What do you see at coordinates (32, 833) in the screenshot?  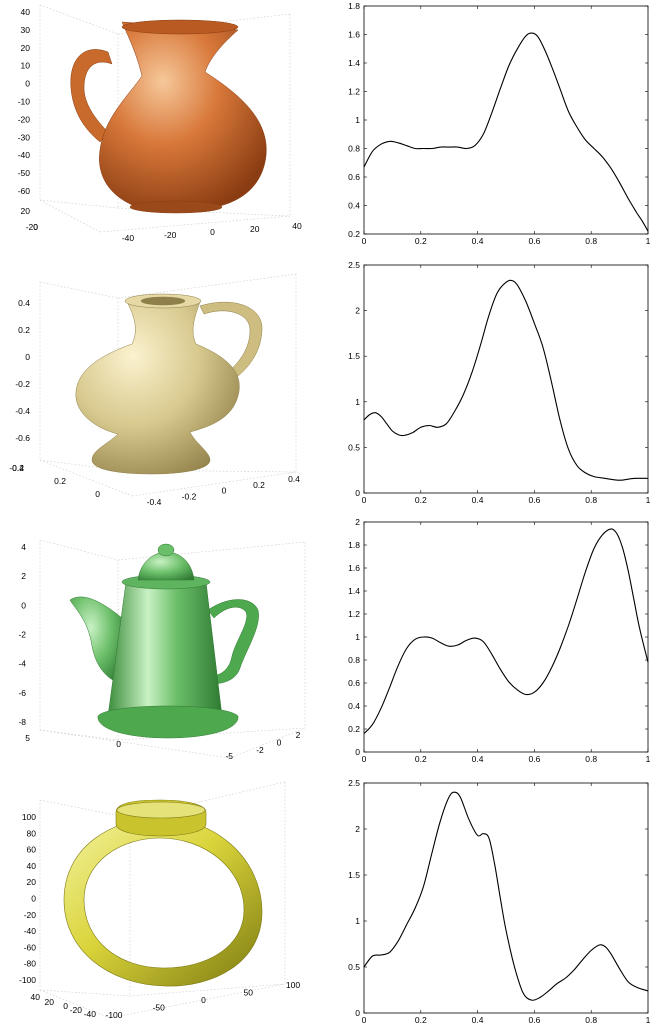 I see `z-tick-label: 80` at bounding box center [32, 833].